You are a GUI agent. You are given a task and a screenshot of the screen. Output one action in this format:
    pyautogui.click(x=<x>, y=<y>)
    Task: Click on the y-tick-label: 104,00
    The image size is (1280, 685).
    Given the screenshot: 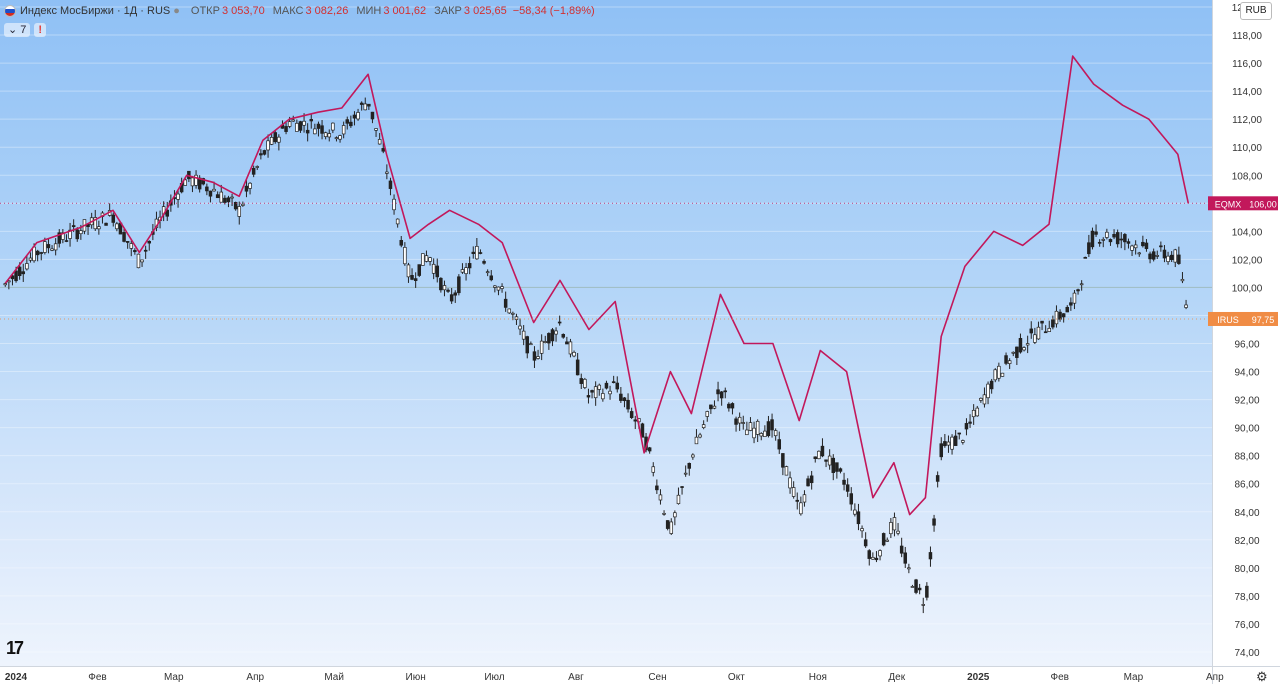 What is the action you would take?
    pyautogui.click(x=1247, y=232)
    